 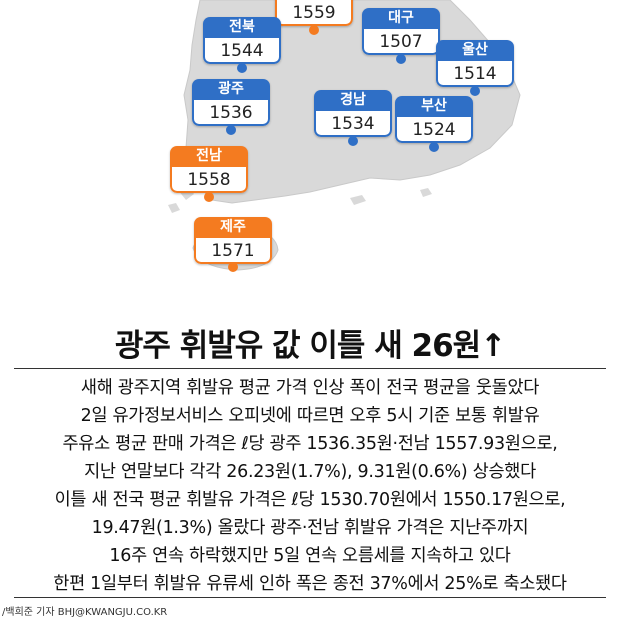 What do you see at coordinates (231, 89) in the screenshot?
I see `region-name: 광주` at bounding box center [231, 89].